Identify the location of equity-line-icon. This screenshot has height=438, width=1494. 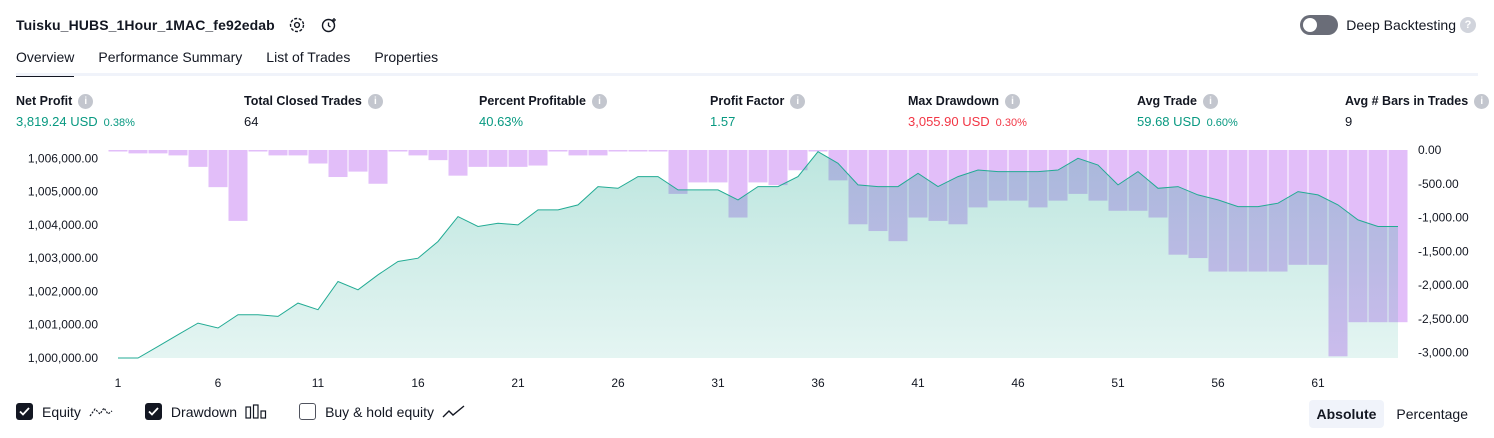
(101, 412).